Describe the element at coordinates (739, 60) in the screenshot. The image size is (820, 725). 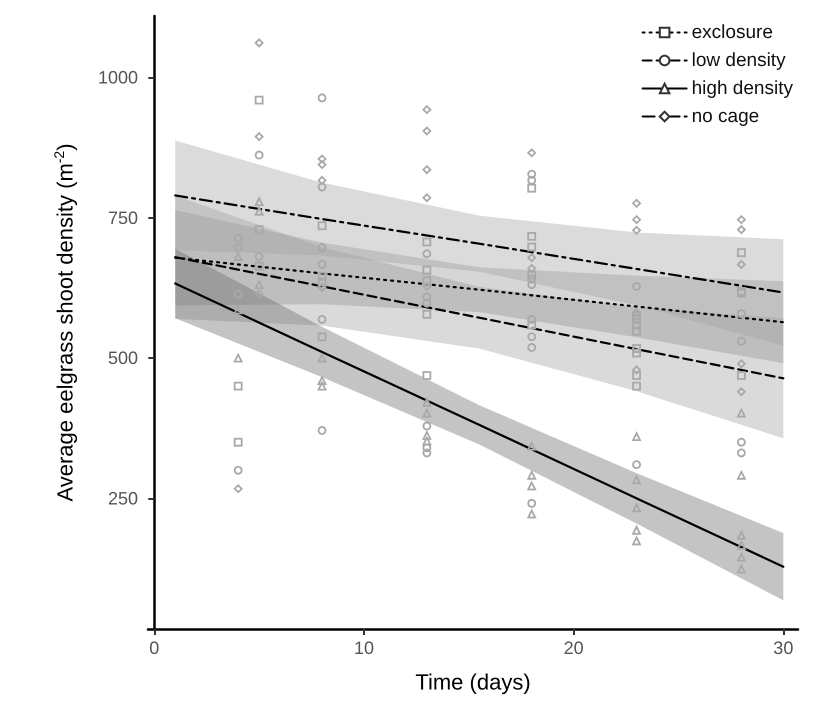
I see `legend-label: low density` at that location.